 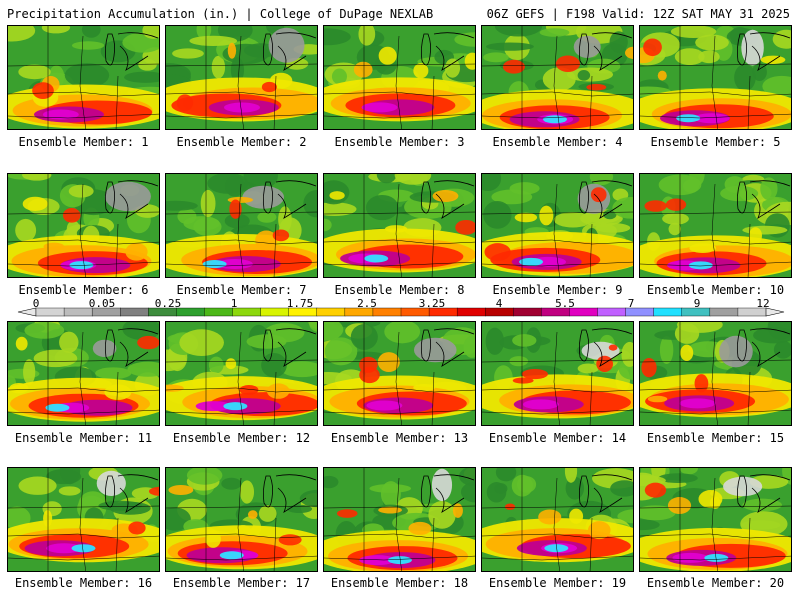 What do you see at coordinates (432, 303) in the screenshot?
I see `legend-tick: 3.25` at bounding box center [432, 303].